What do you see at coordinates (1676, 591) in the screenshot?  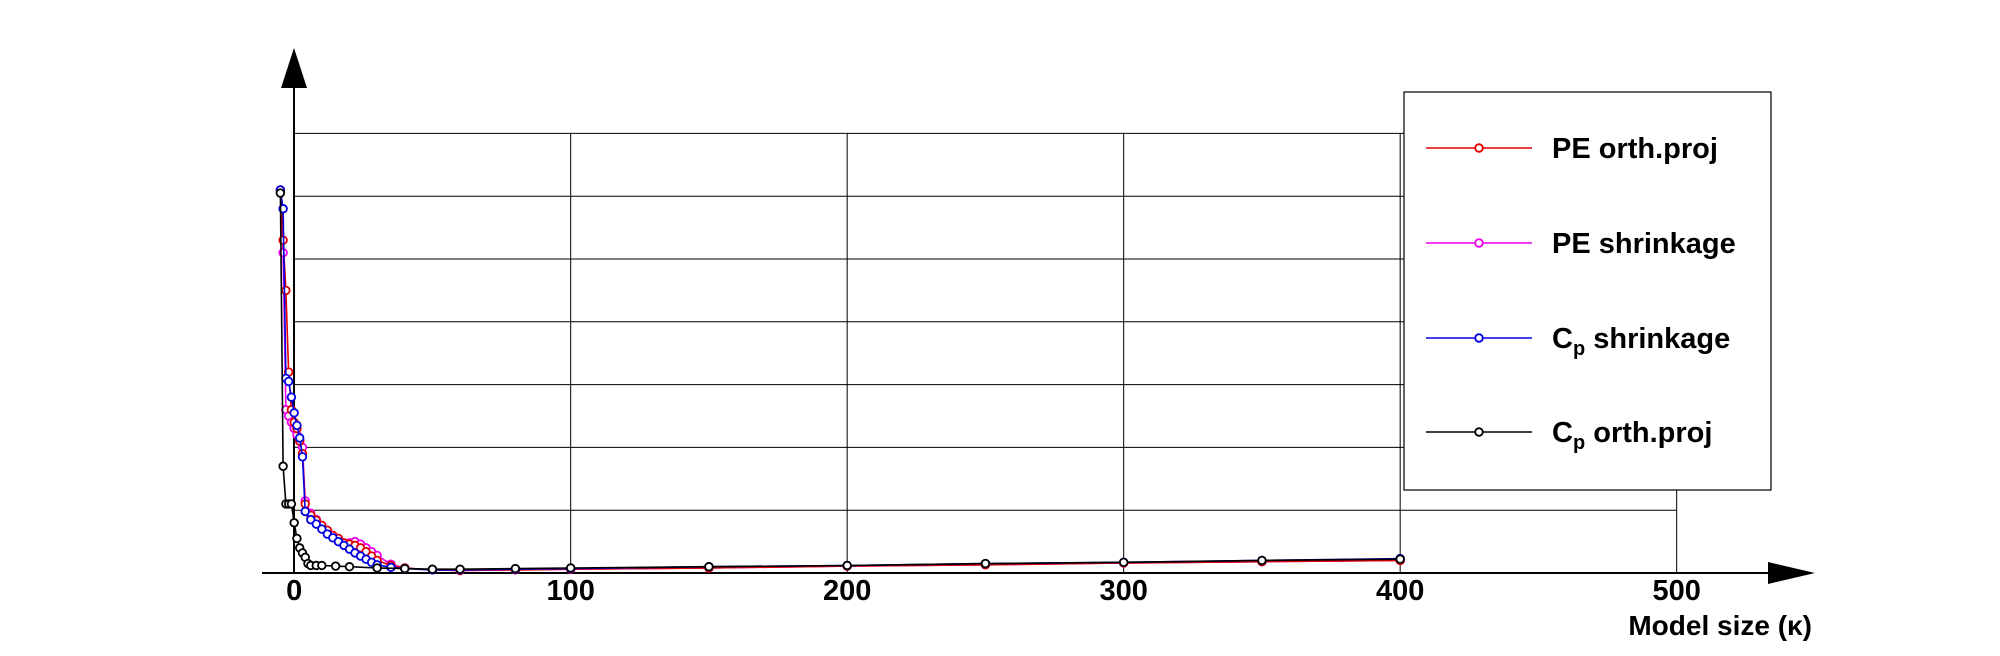 I see `x-tick-label: 500` at bounding box center [1676, 591].